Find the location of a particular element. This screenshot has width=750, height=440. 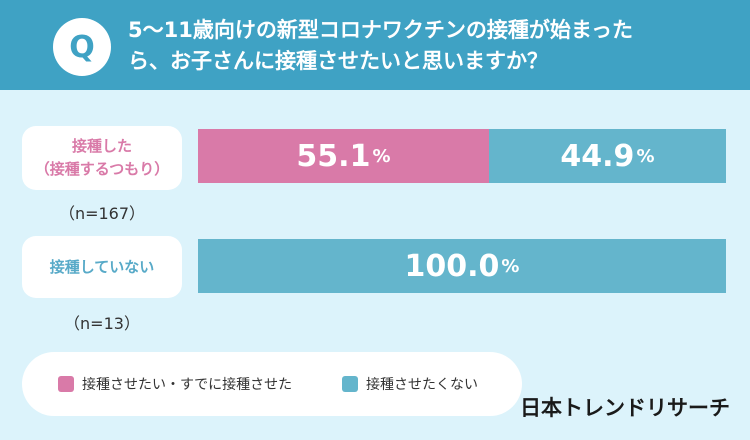

row-label-vaccinated: 接種した （接種するつもり） is located at coordinates (102, 158).